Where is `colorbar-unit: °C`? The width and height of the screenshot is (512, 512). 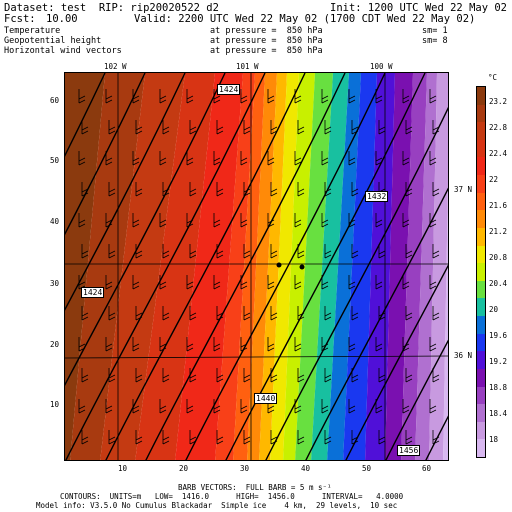
colorbar-unit: °C is located at coordinates (493, 77).